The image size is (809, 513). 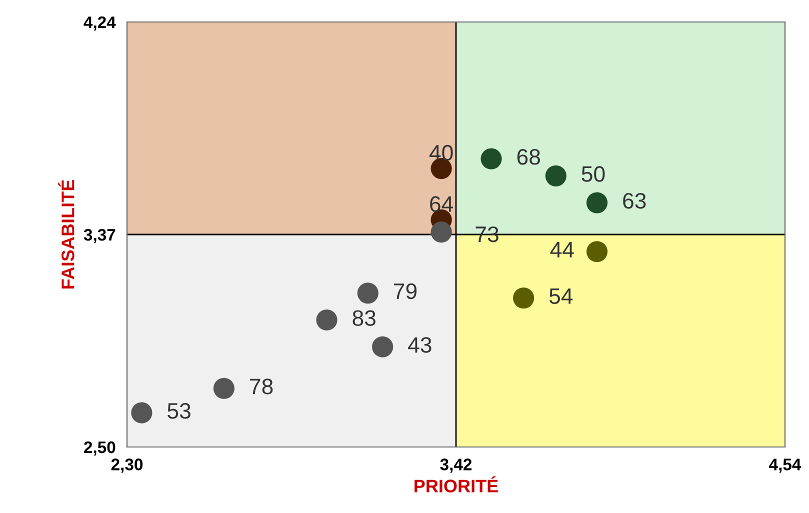 What do you see at coordinates (528, 157) in the screenshot?
I see `annotation: 68` at bounding box center [528, 157].